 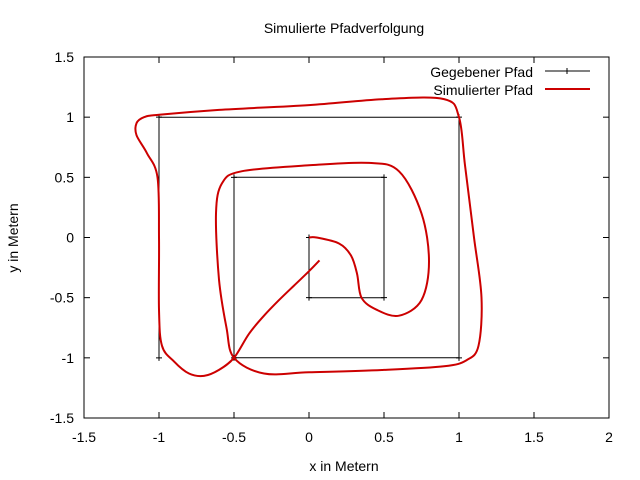 What do you see at coordinates (70, 117) in the screenshot?
I see `y-tick-label: 1` at bounding box center [70, 117].